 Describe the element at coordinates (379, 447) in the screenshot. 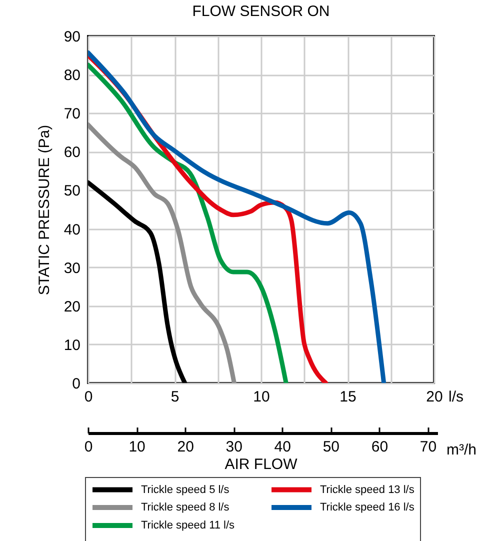

I see `x2-tick-label: 60` at that location.